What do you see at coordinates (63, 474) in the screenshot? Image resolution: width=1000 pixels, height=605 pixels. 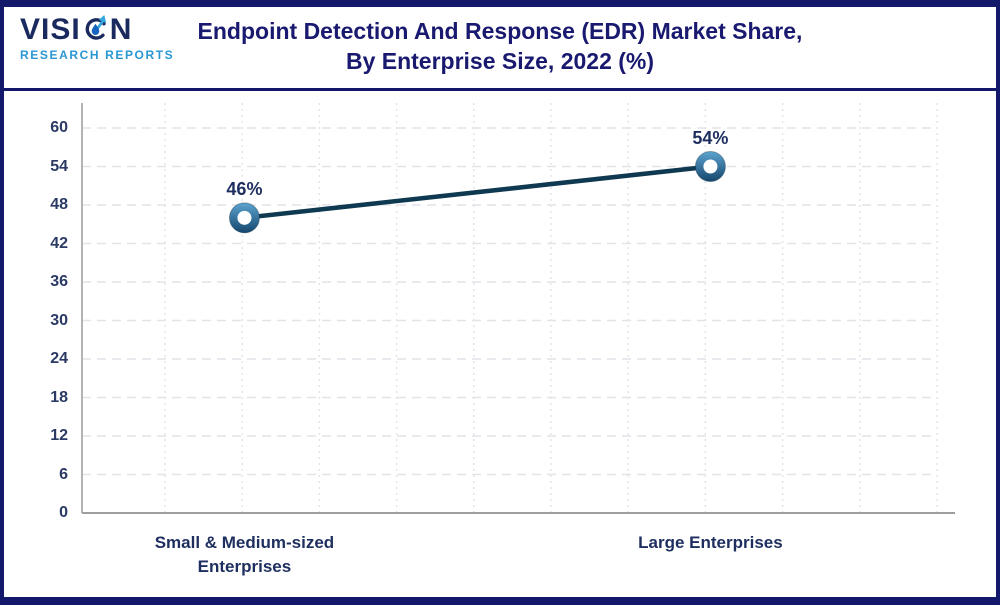 I see `y-axis-tick-label: 6` at bounding box center [63, 474].